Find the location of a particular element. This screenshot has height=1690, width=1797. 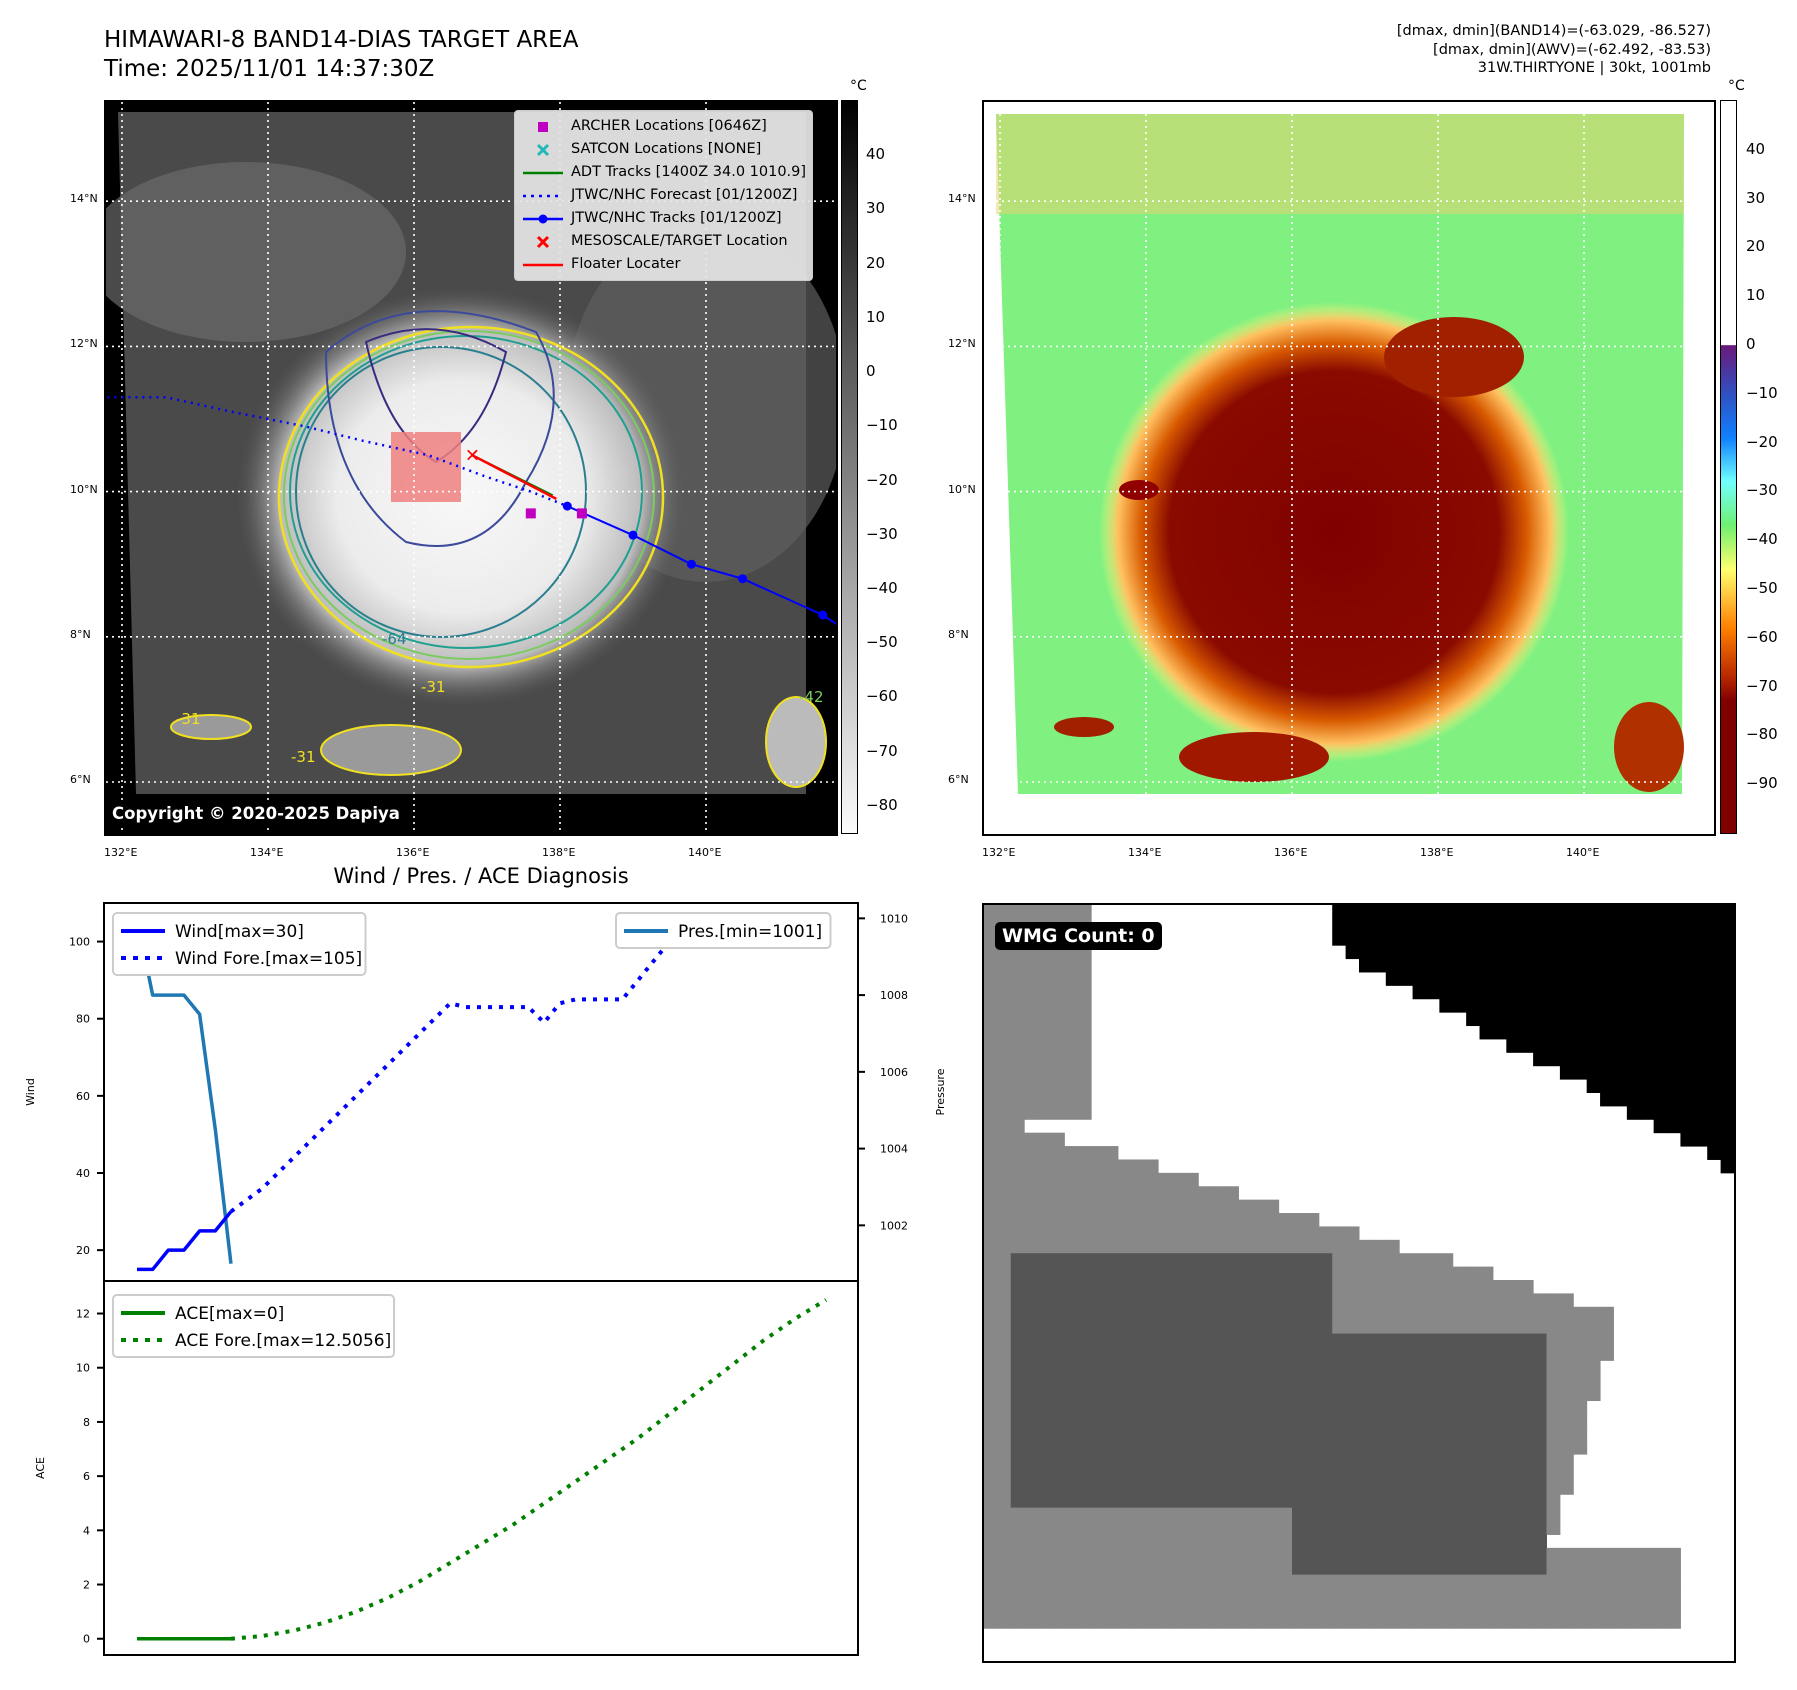

legend-item: MESOSCALE/TARGET Location is located at coordinates (663, 241).